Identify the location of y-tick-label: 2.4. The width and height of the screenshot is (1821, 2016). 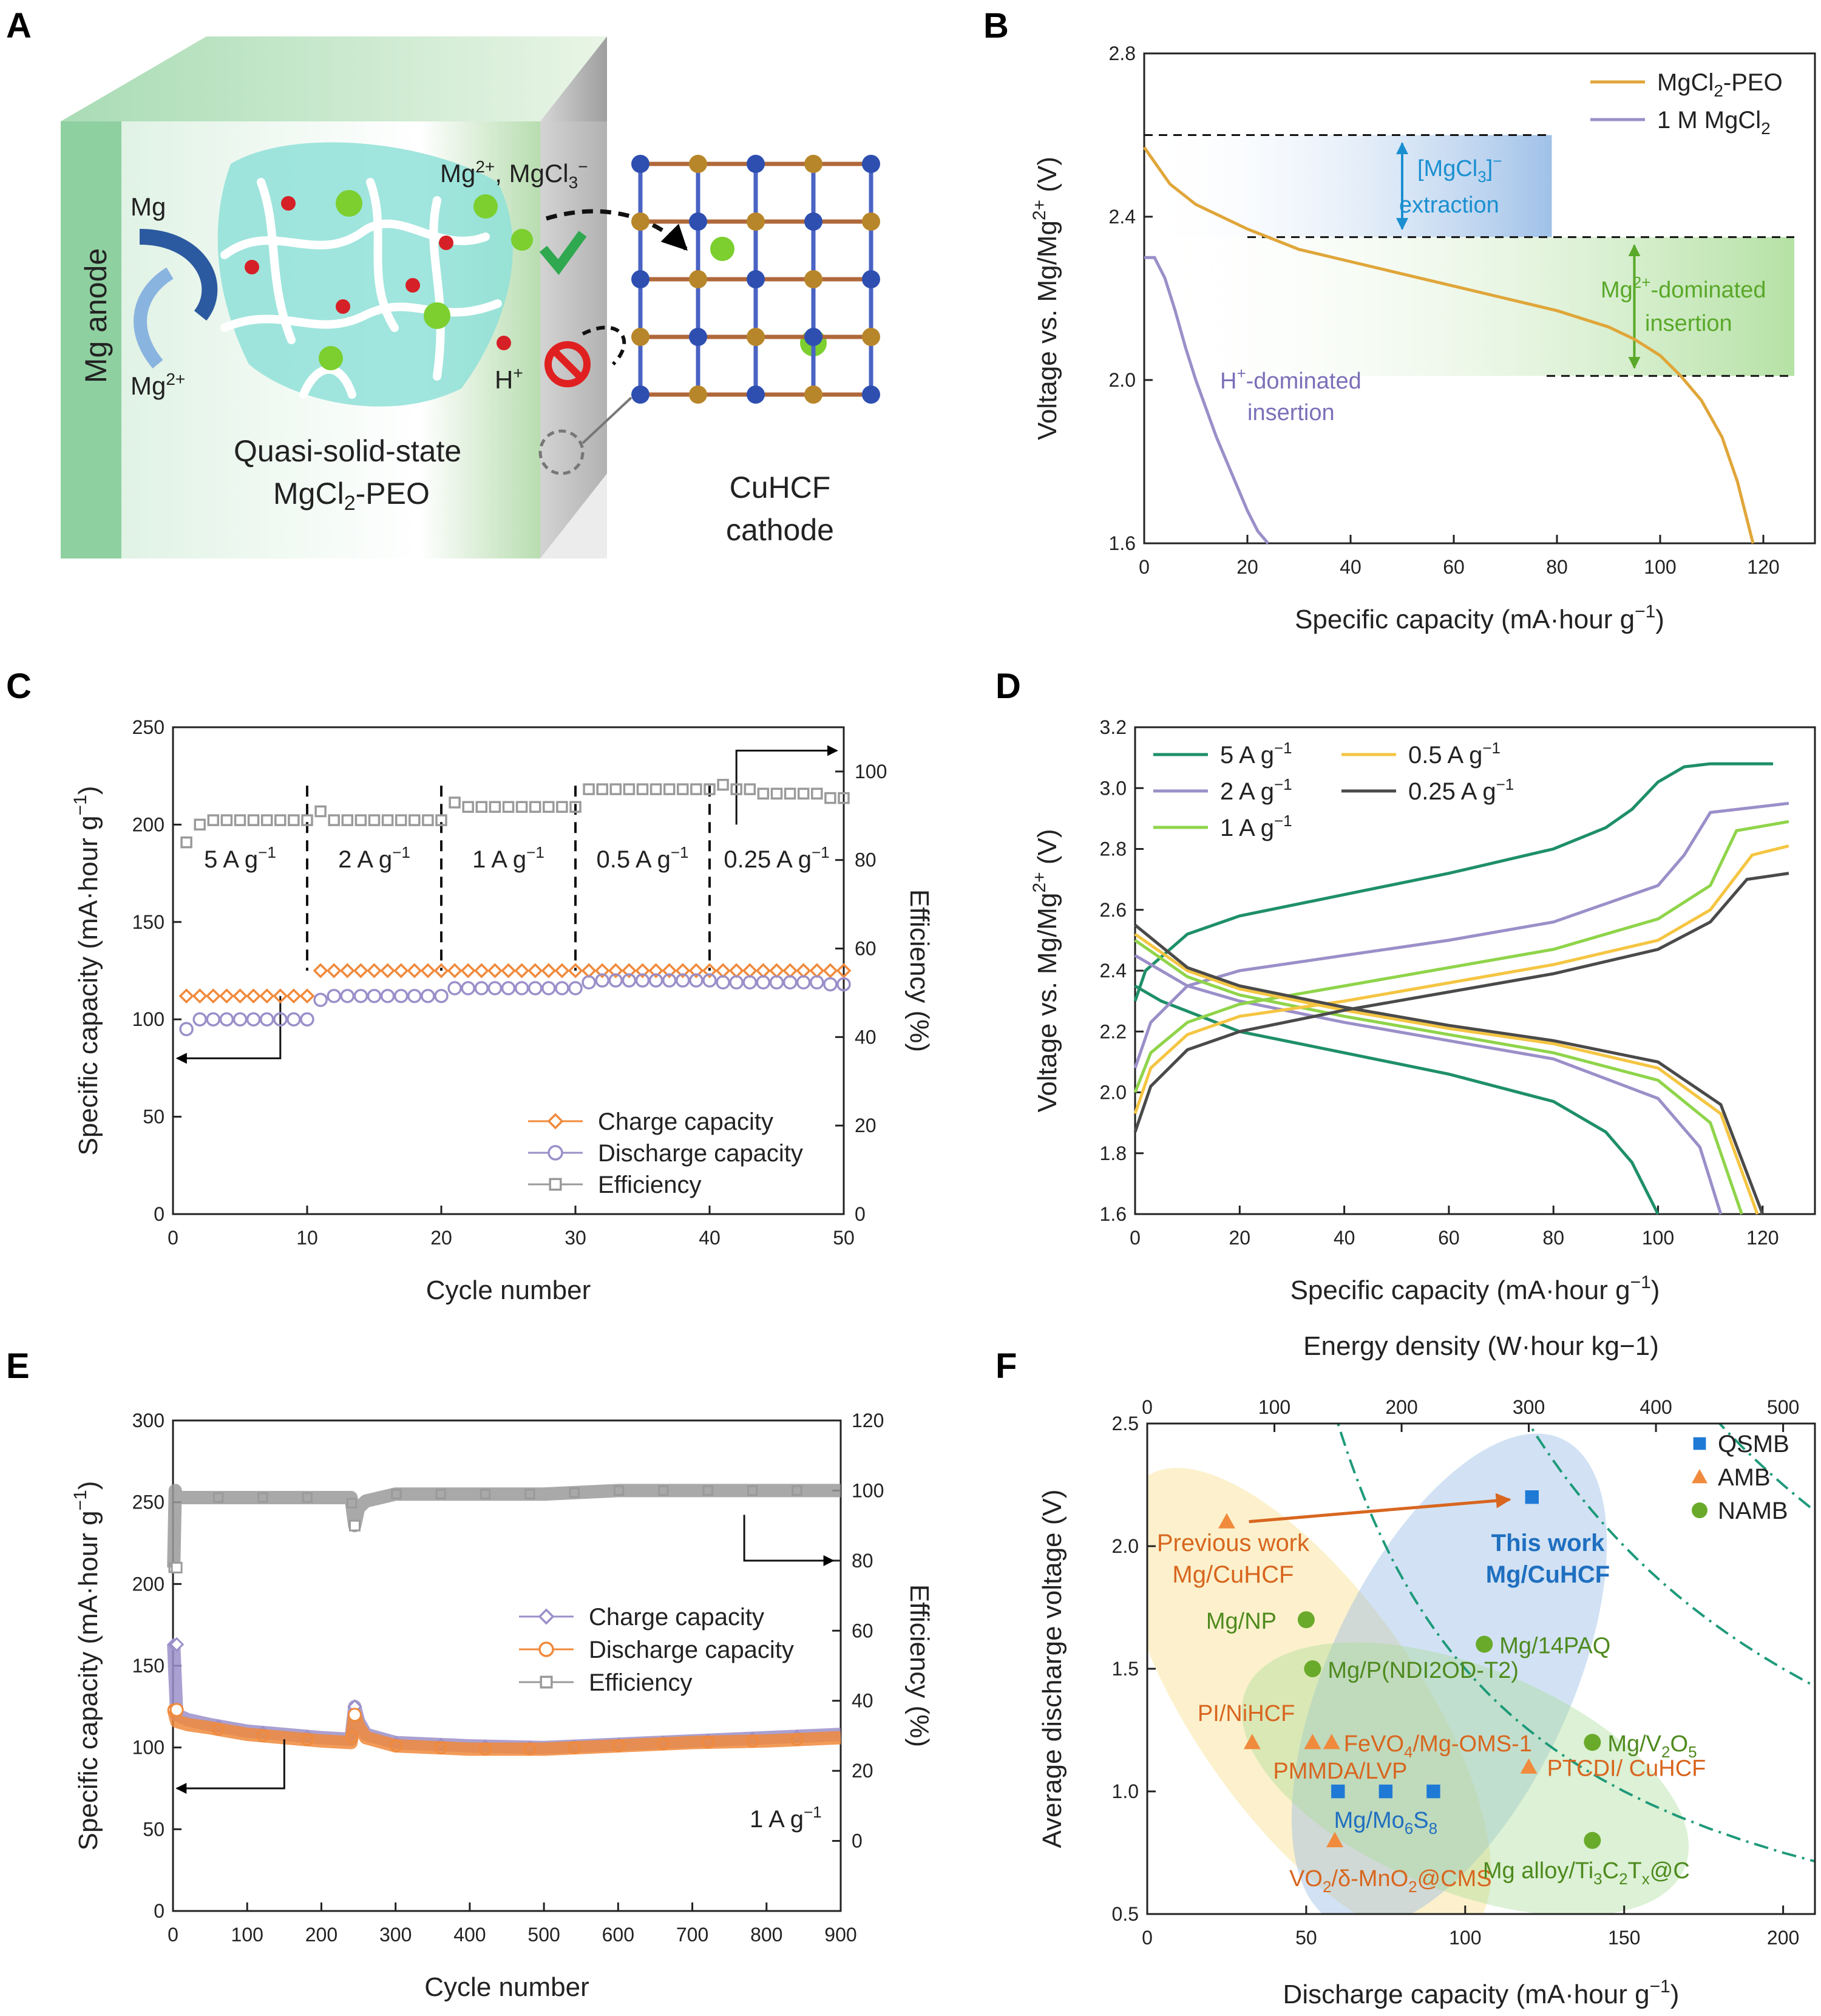
(1113, 971).